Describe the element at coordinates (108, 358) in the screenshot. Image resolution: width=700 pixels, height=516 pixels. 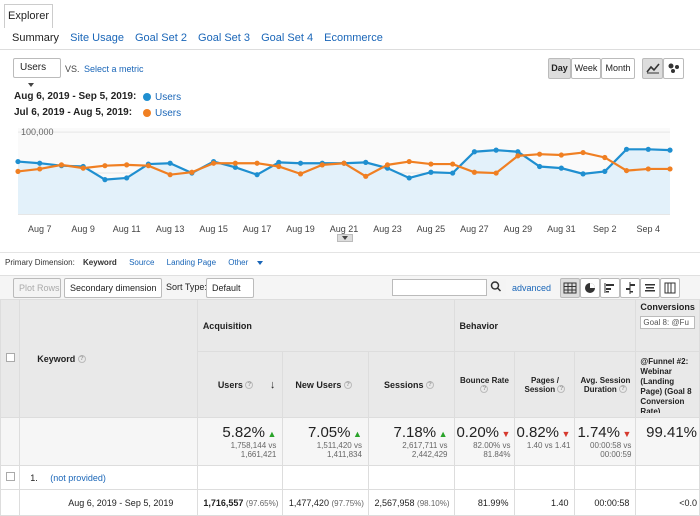
I see `keyword-header: Keyword ?` at that location.